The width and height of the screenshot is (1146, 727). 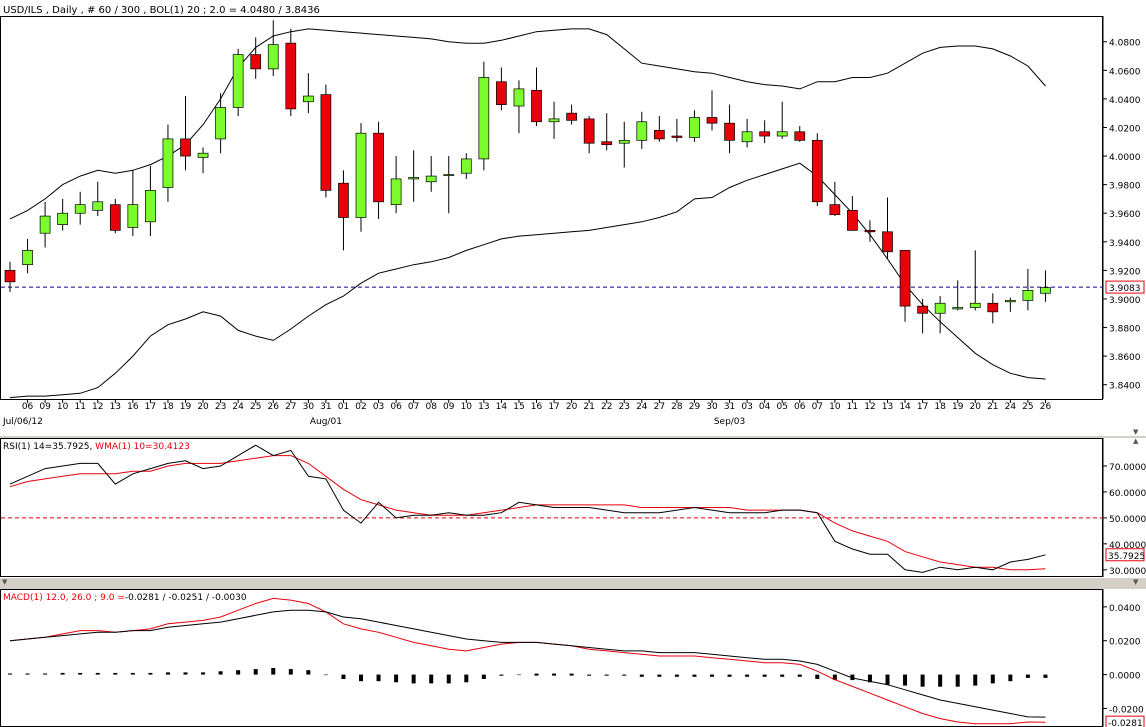 What do you see at coordinates (1125, 158) in the screenshot?
I see `y-tick-label: 4.0000` at bounding box center [1125, 158].